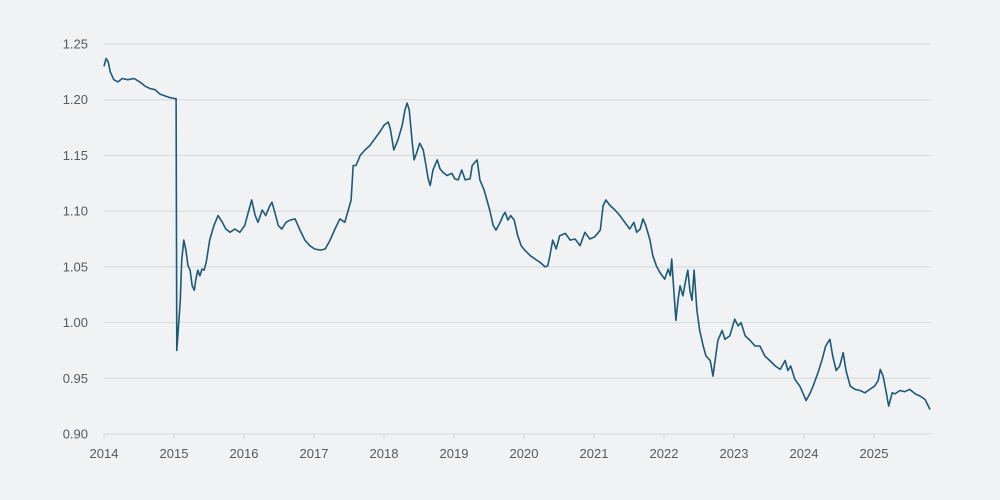 The width and height of the screenshot is (1000, 500). I want to click on y-tick-label: 1.05, so click(75, 266).